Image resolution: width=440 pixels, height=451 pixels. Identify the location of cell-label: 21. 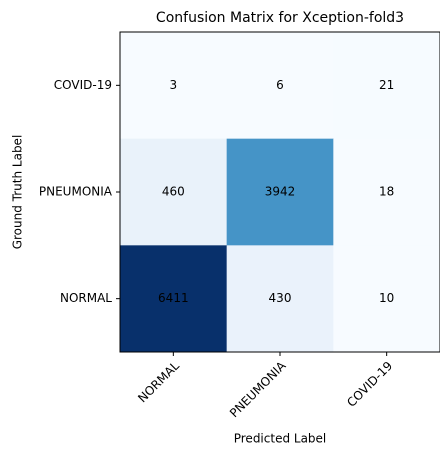
(386, 85).